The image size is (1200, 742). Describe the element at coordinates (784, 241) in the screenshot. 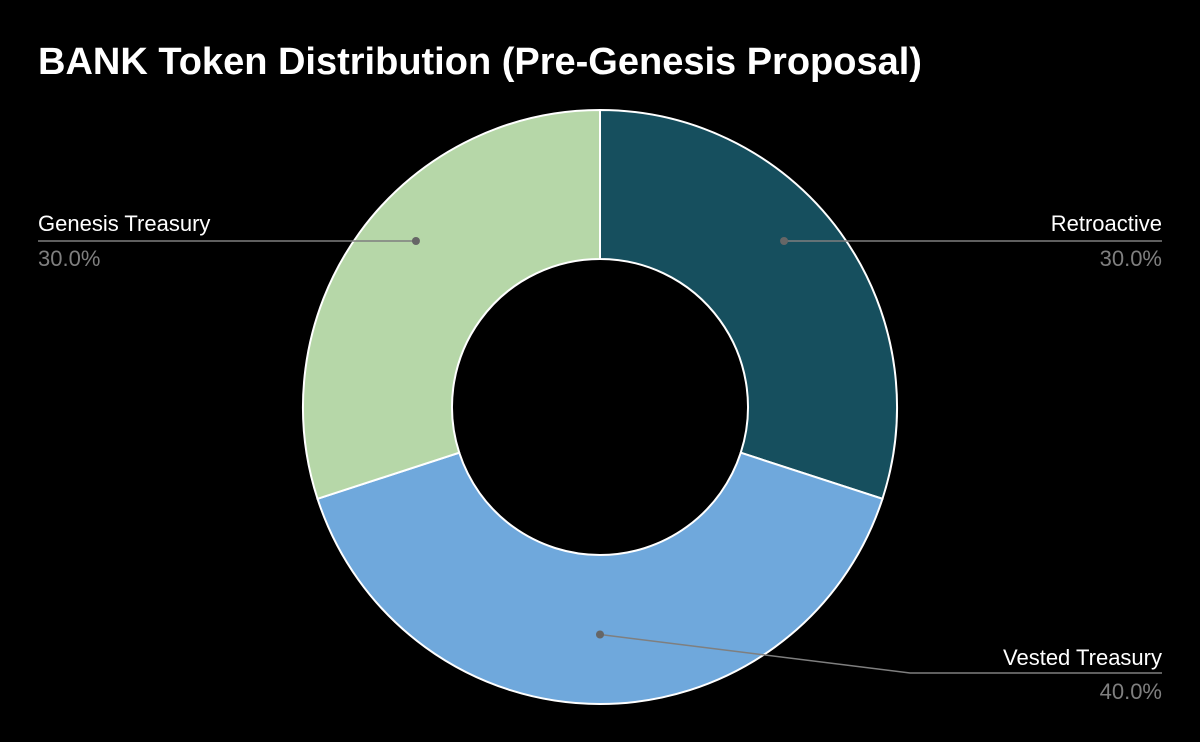

I see `leader-dot-retroactive` at that location.